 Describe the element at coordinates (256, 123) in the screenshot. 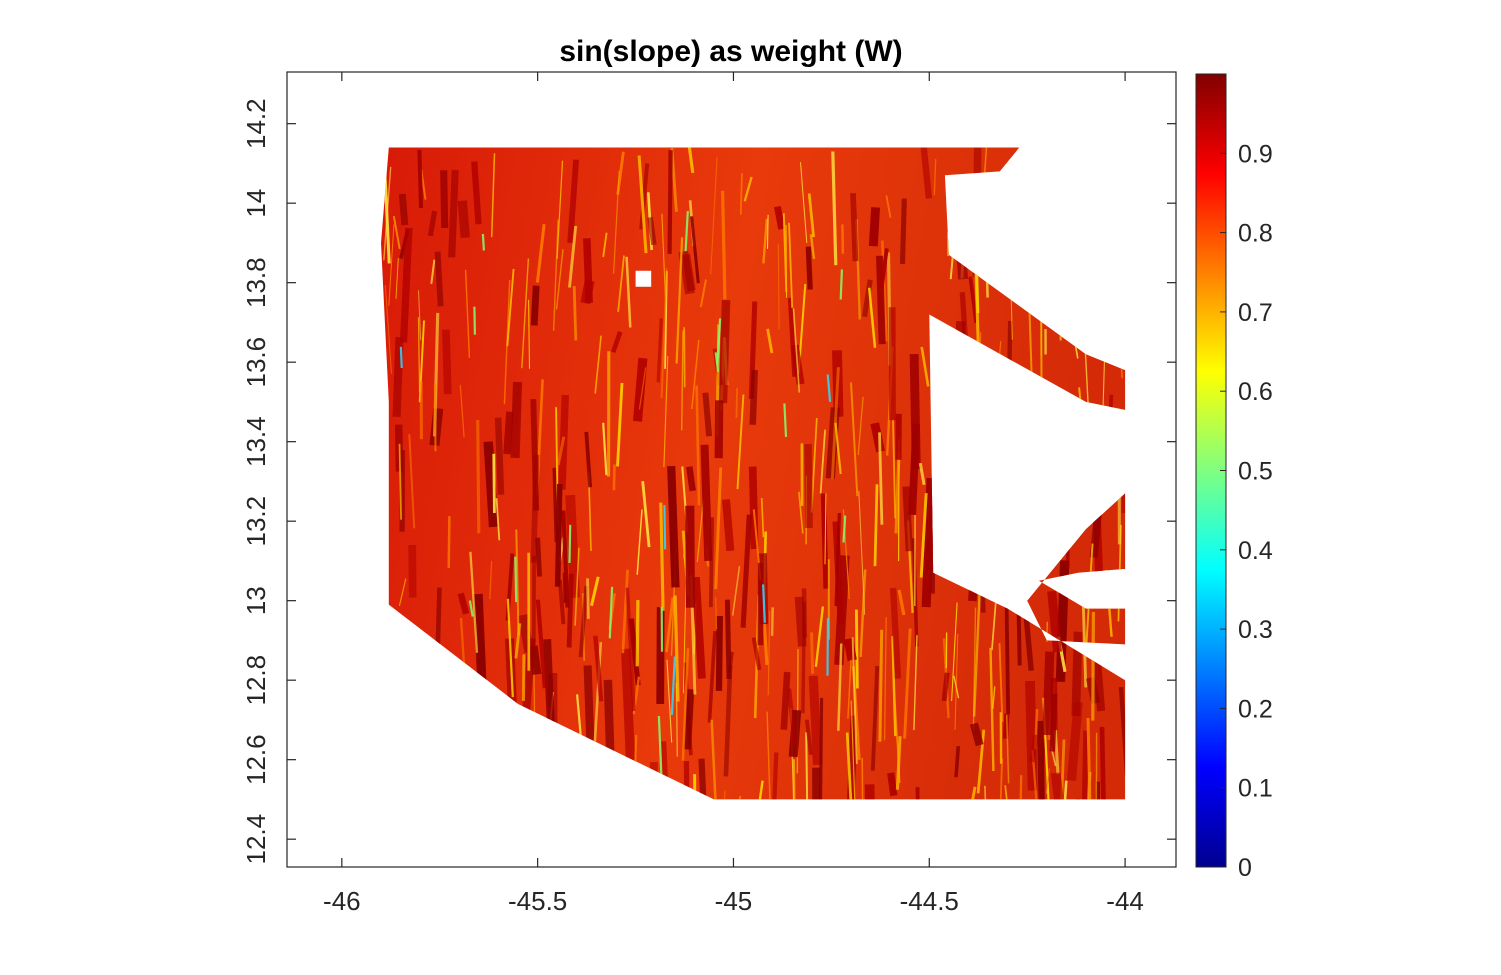

I see `y-tick-label: 14.2` at that location.